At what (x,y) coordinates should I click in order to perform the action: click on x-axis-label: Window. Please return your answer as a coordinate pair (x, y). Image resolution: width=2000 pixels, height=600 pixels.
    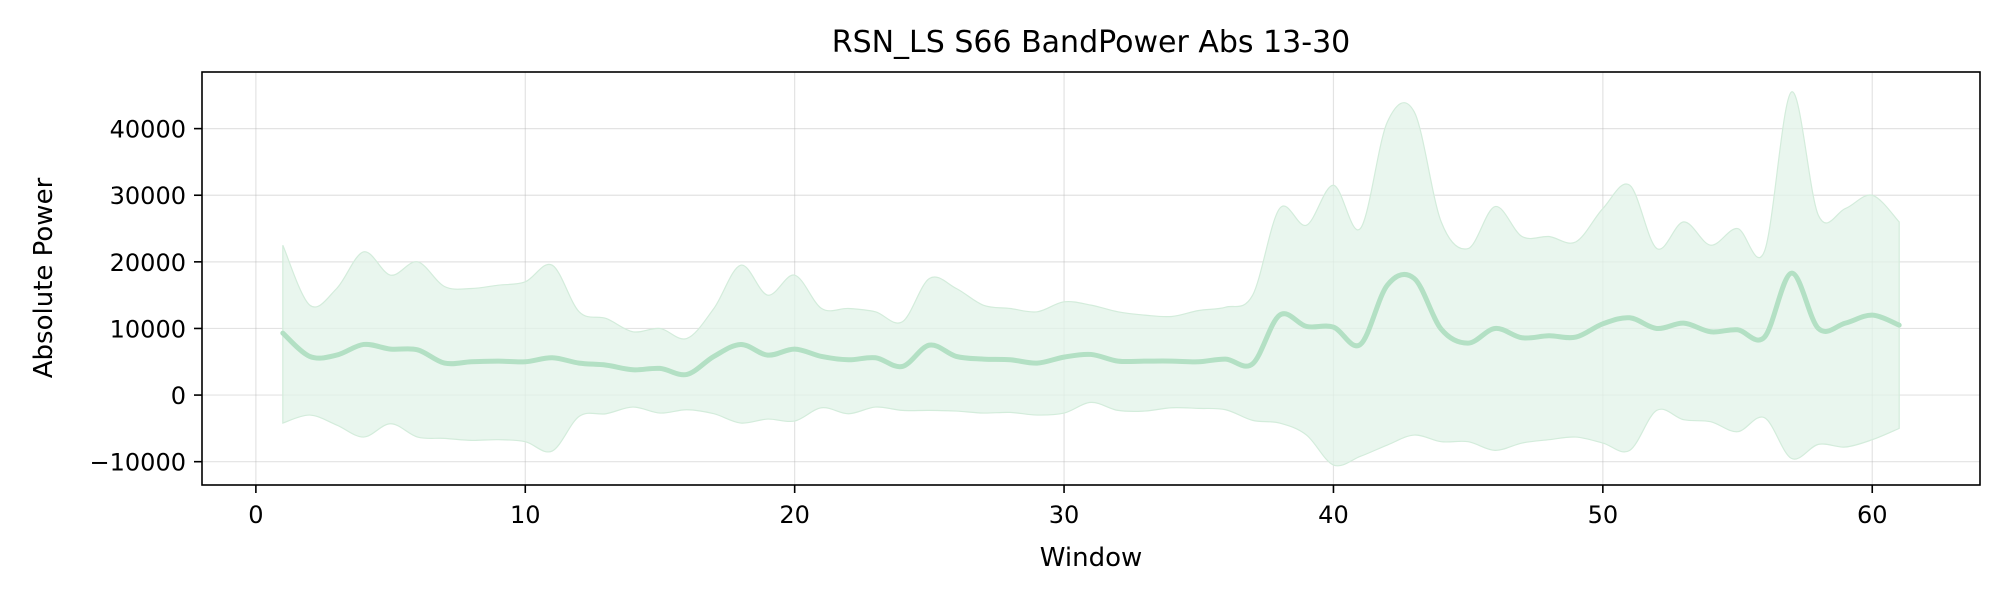
    Looking at the image, I should click on (1091, 558).